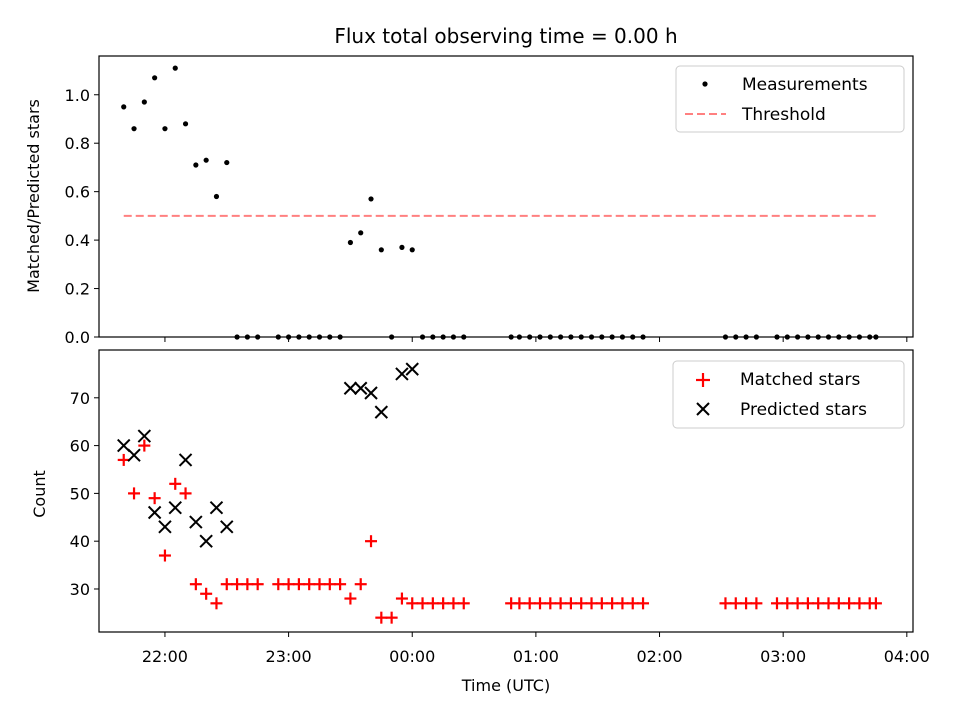 The height and width of the screenshot is (724, 960). What do you see at coordinates (39, 494) in the screenshot?
I see `bottom-y-axis-label: Count` at bounding box center [39, 494].